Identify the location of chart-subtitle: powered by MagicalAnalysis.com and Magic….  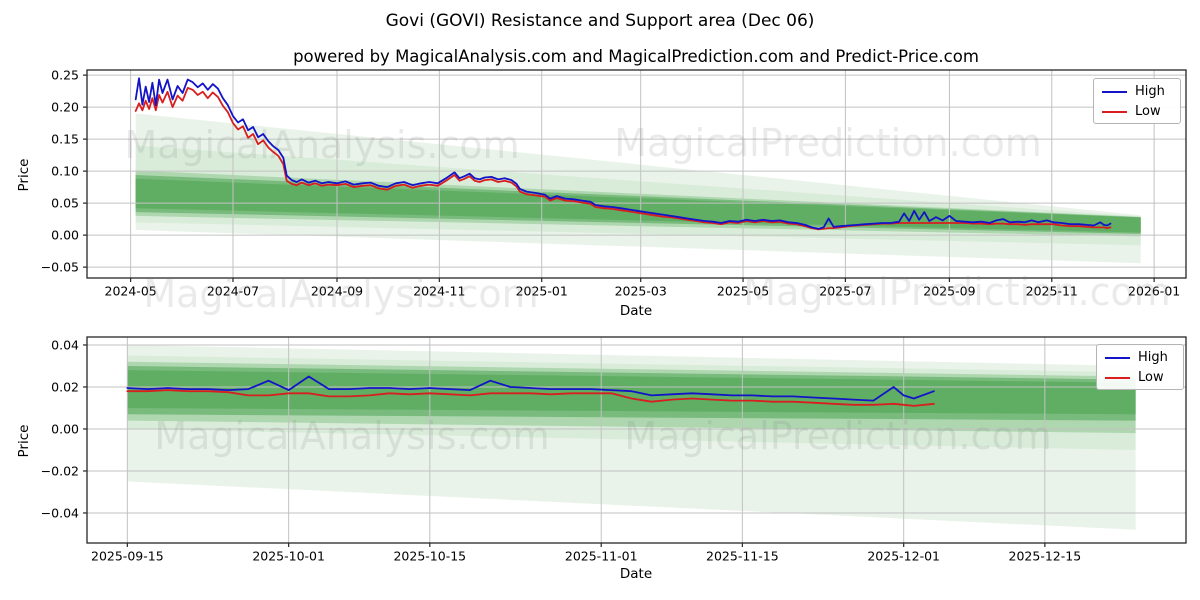
(636, 56).